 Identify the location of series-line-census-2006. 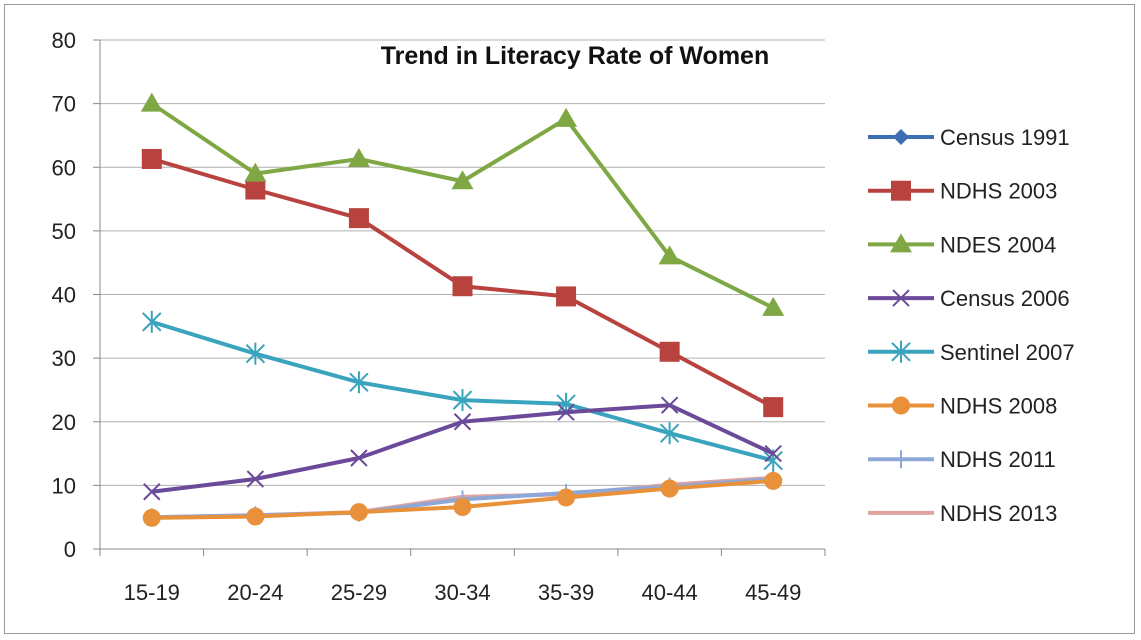
(463, 448).